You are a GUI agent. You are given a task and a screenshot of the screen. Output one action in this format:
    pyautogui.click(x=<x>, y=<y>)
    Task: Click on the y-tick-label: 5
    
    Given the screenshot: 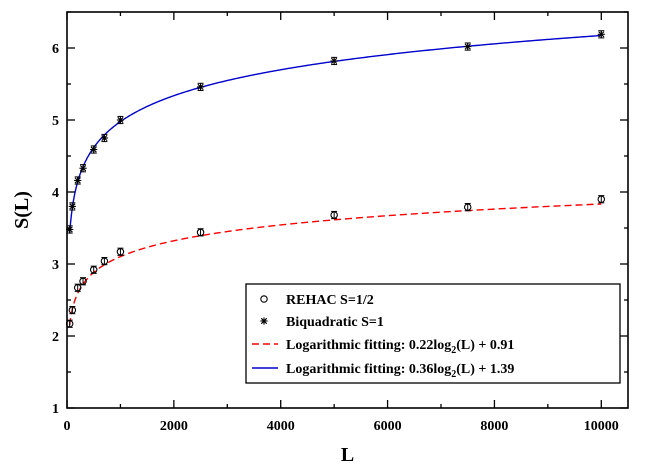 What is the action you would take?
    pyautogui.click(x=55, y=121)
    